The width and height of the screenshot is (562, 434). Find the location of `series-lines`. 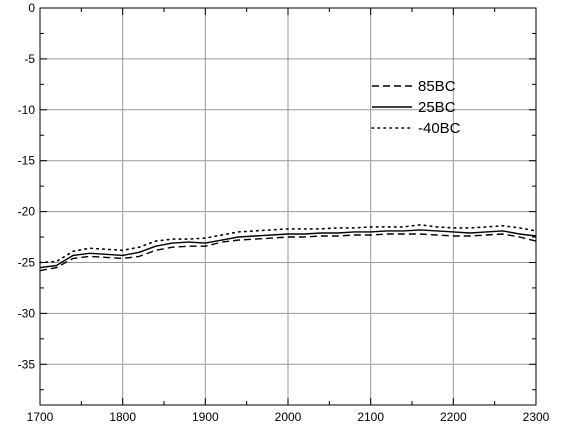

series-lines is located at coordinates (288, 248).